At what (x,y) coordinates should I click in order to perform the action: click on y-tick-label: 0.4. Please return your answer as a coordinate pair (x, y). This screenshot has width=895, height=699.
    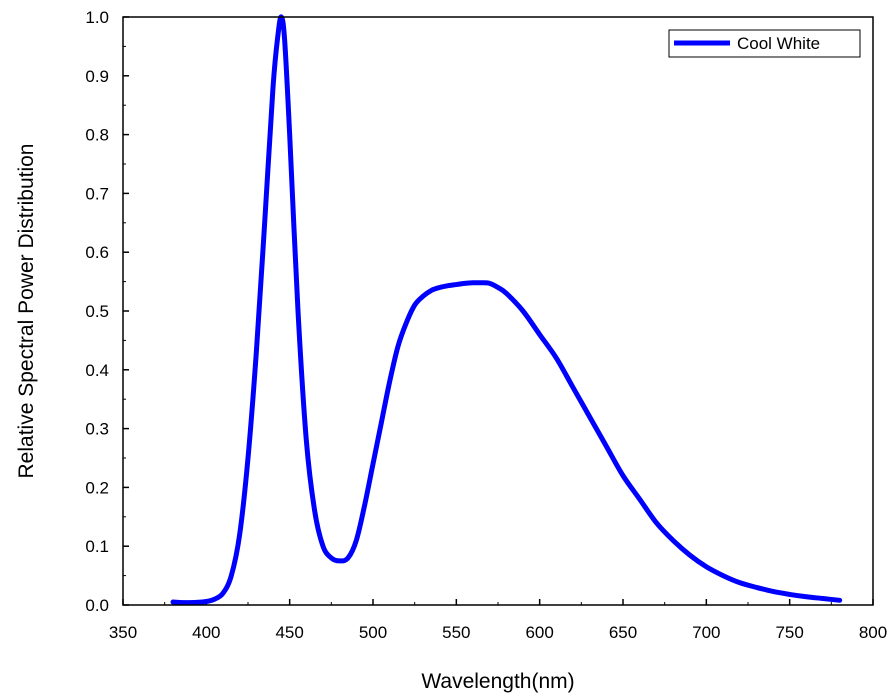
    Looking at the image, I should click on (97, 370).